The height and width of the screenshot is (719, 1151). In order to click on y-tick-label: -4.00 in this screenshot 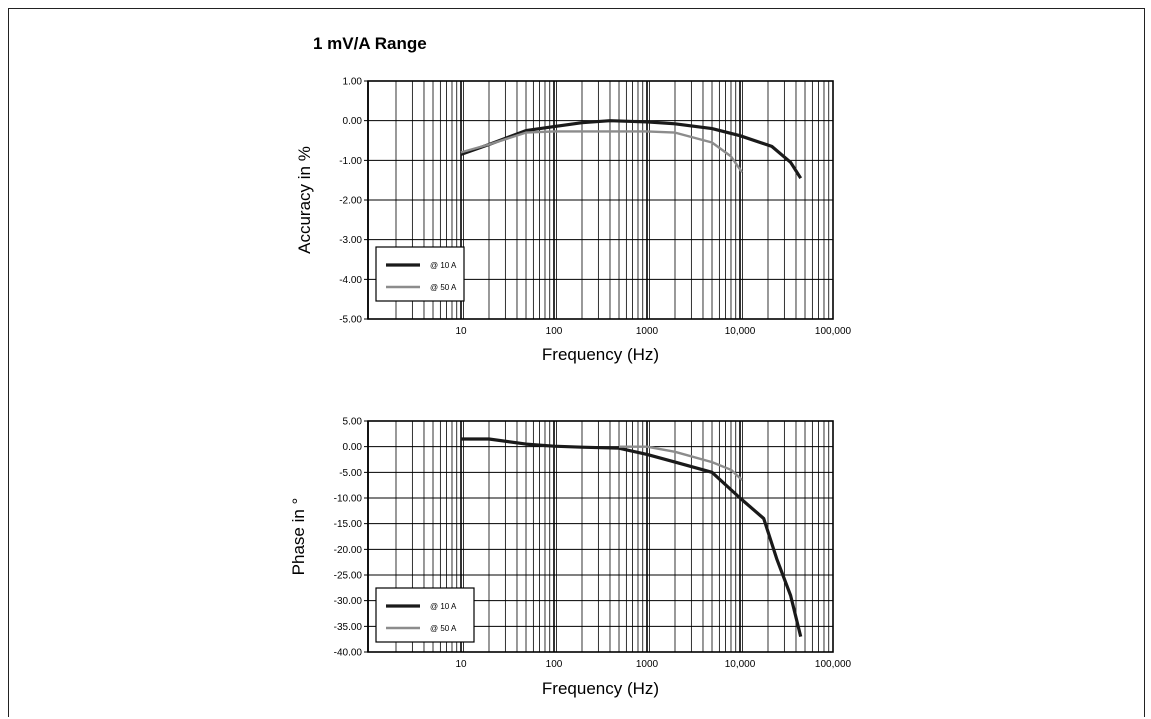, I will do `click(350, 280)`.